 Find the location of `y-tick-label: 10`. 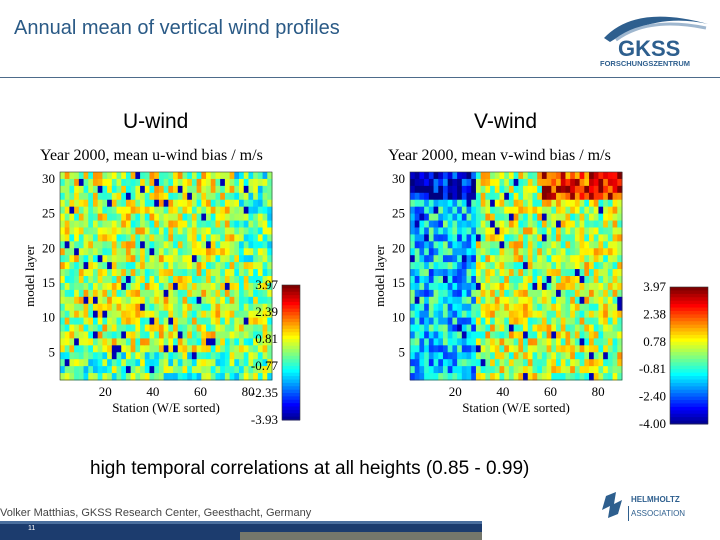

y-tick-label: 10 is located at coordinates (48, 317).